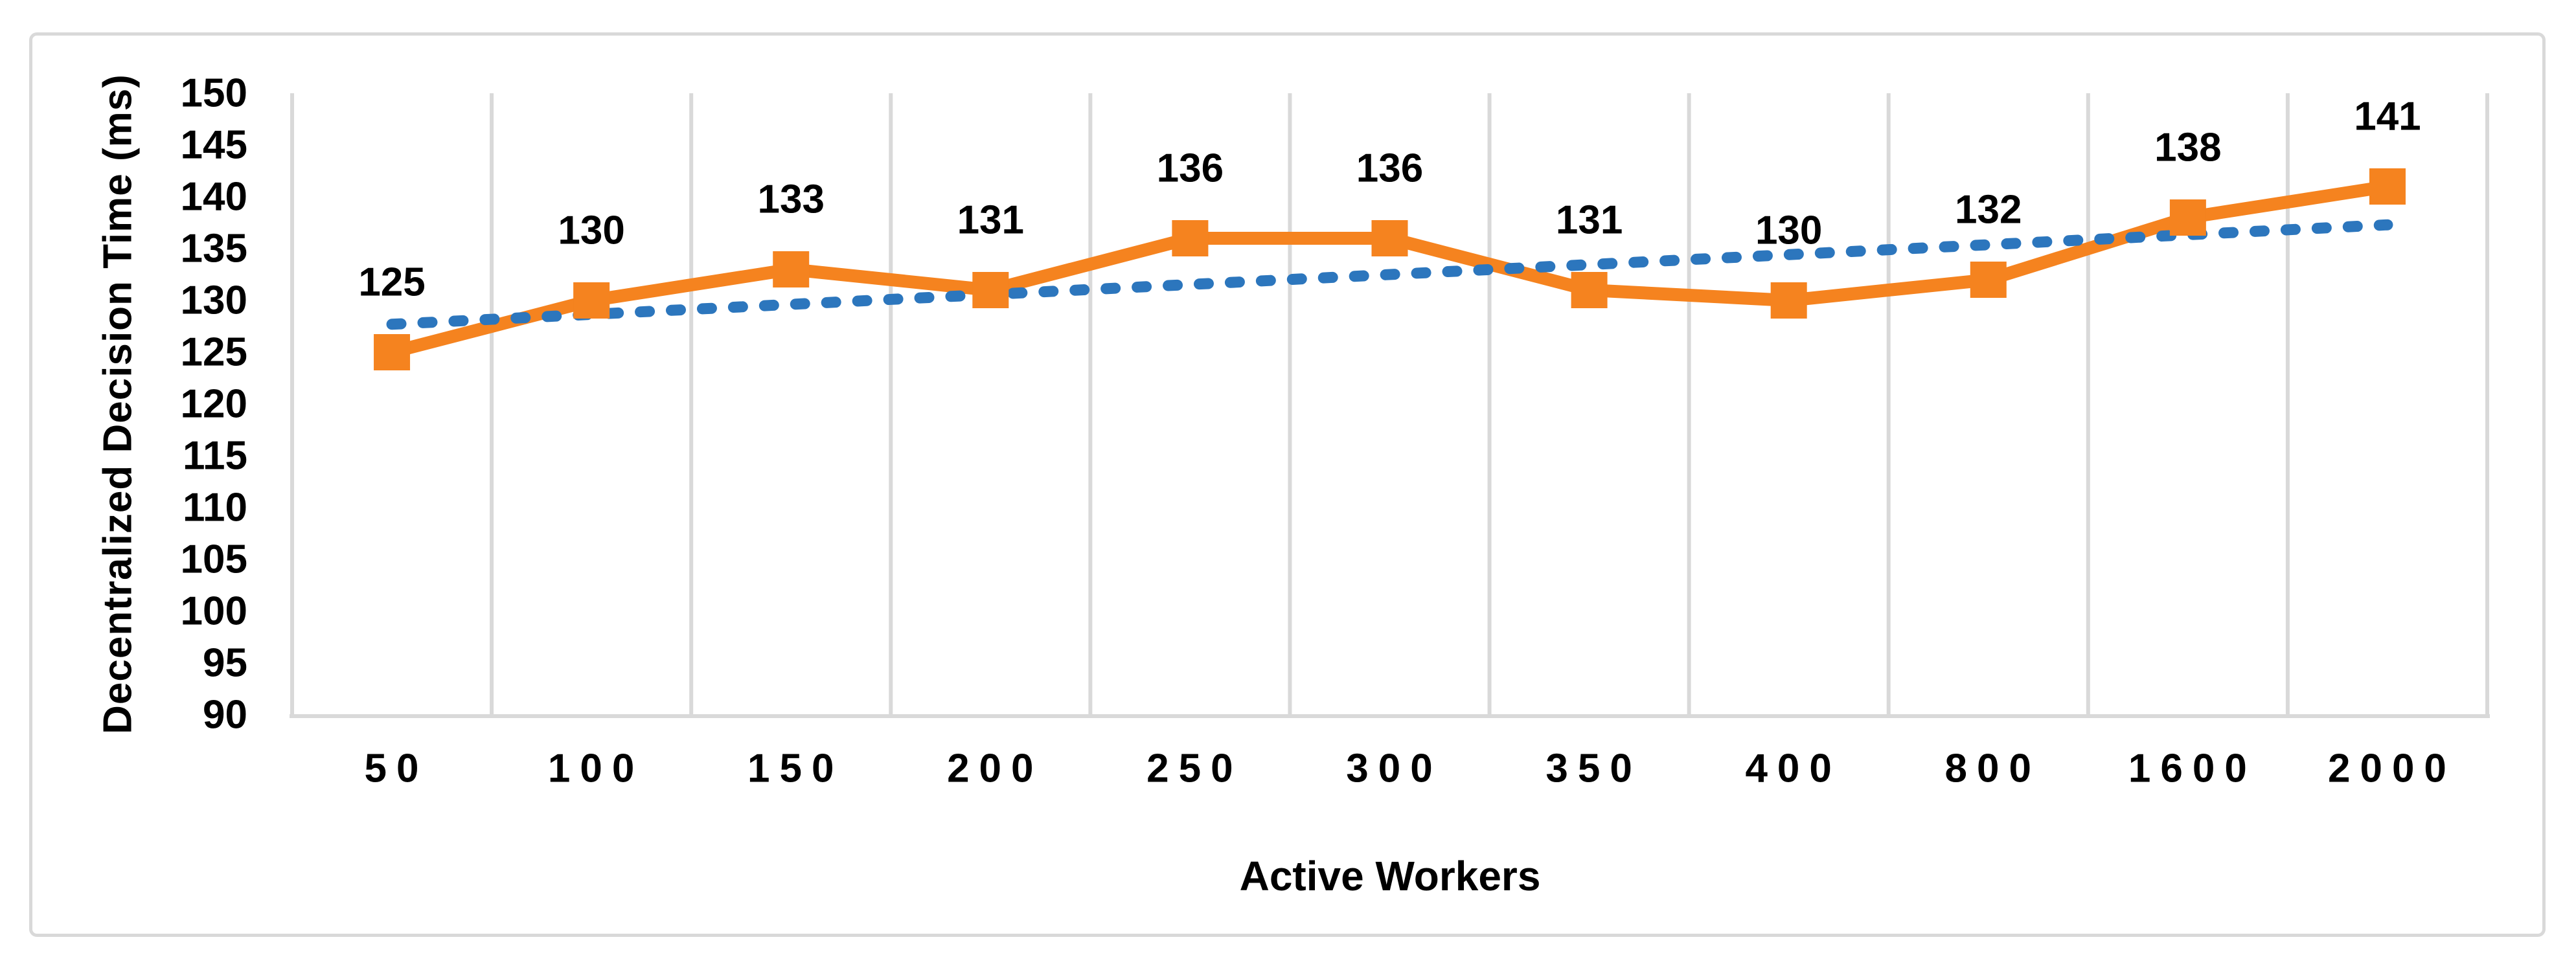  Describe the element at coordinates (214, 611) in the screenshot. I see `y-tick-label: 100` at that location.